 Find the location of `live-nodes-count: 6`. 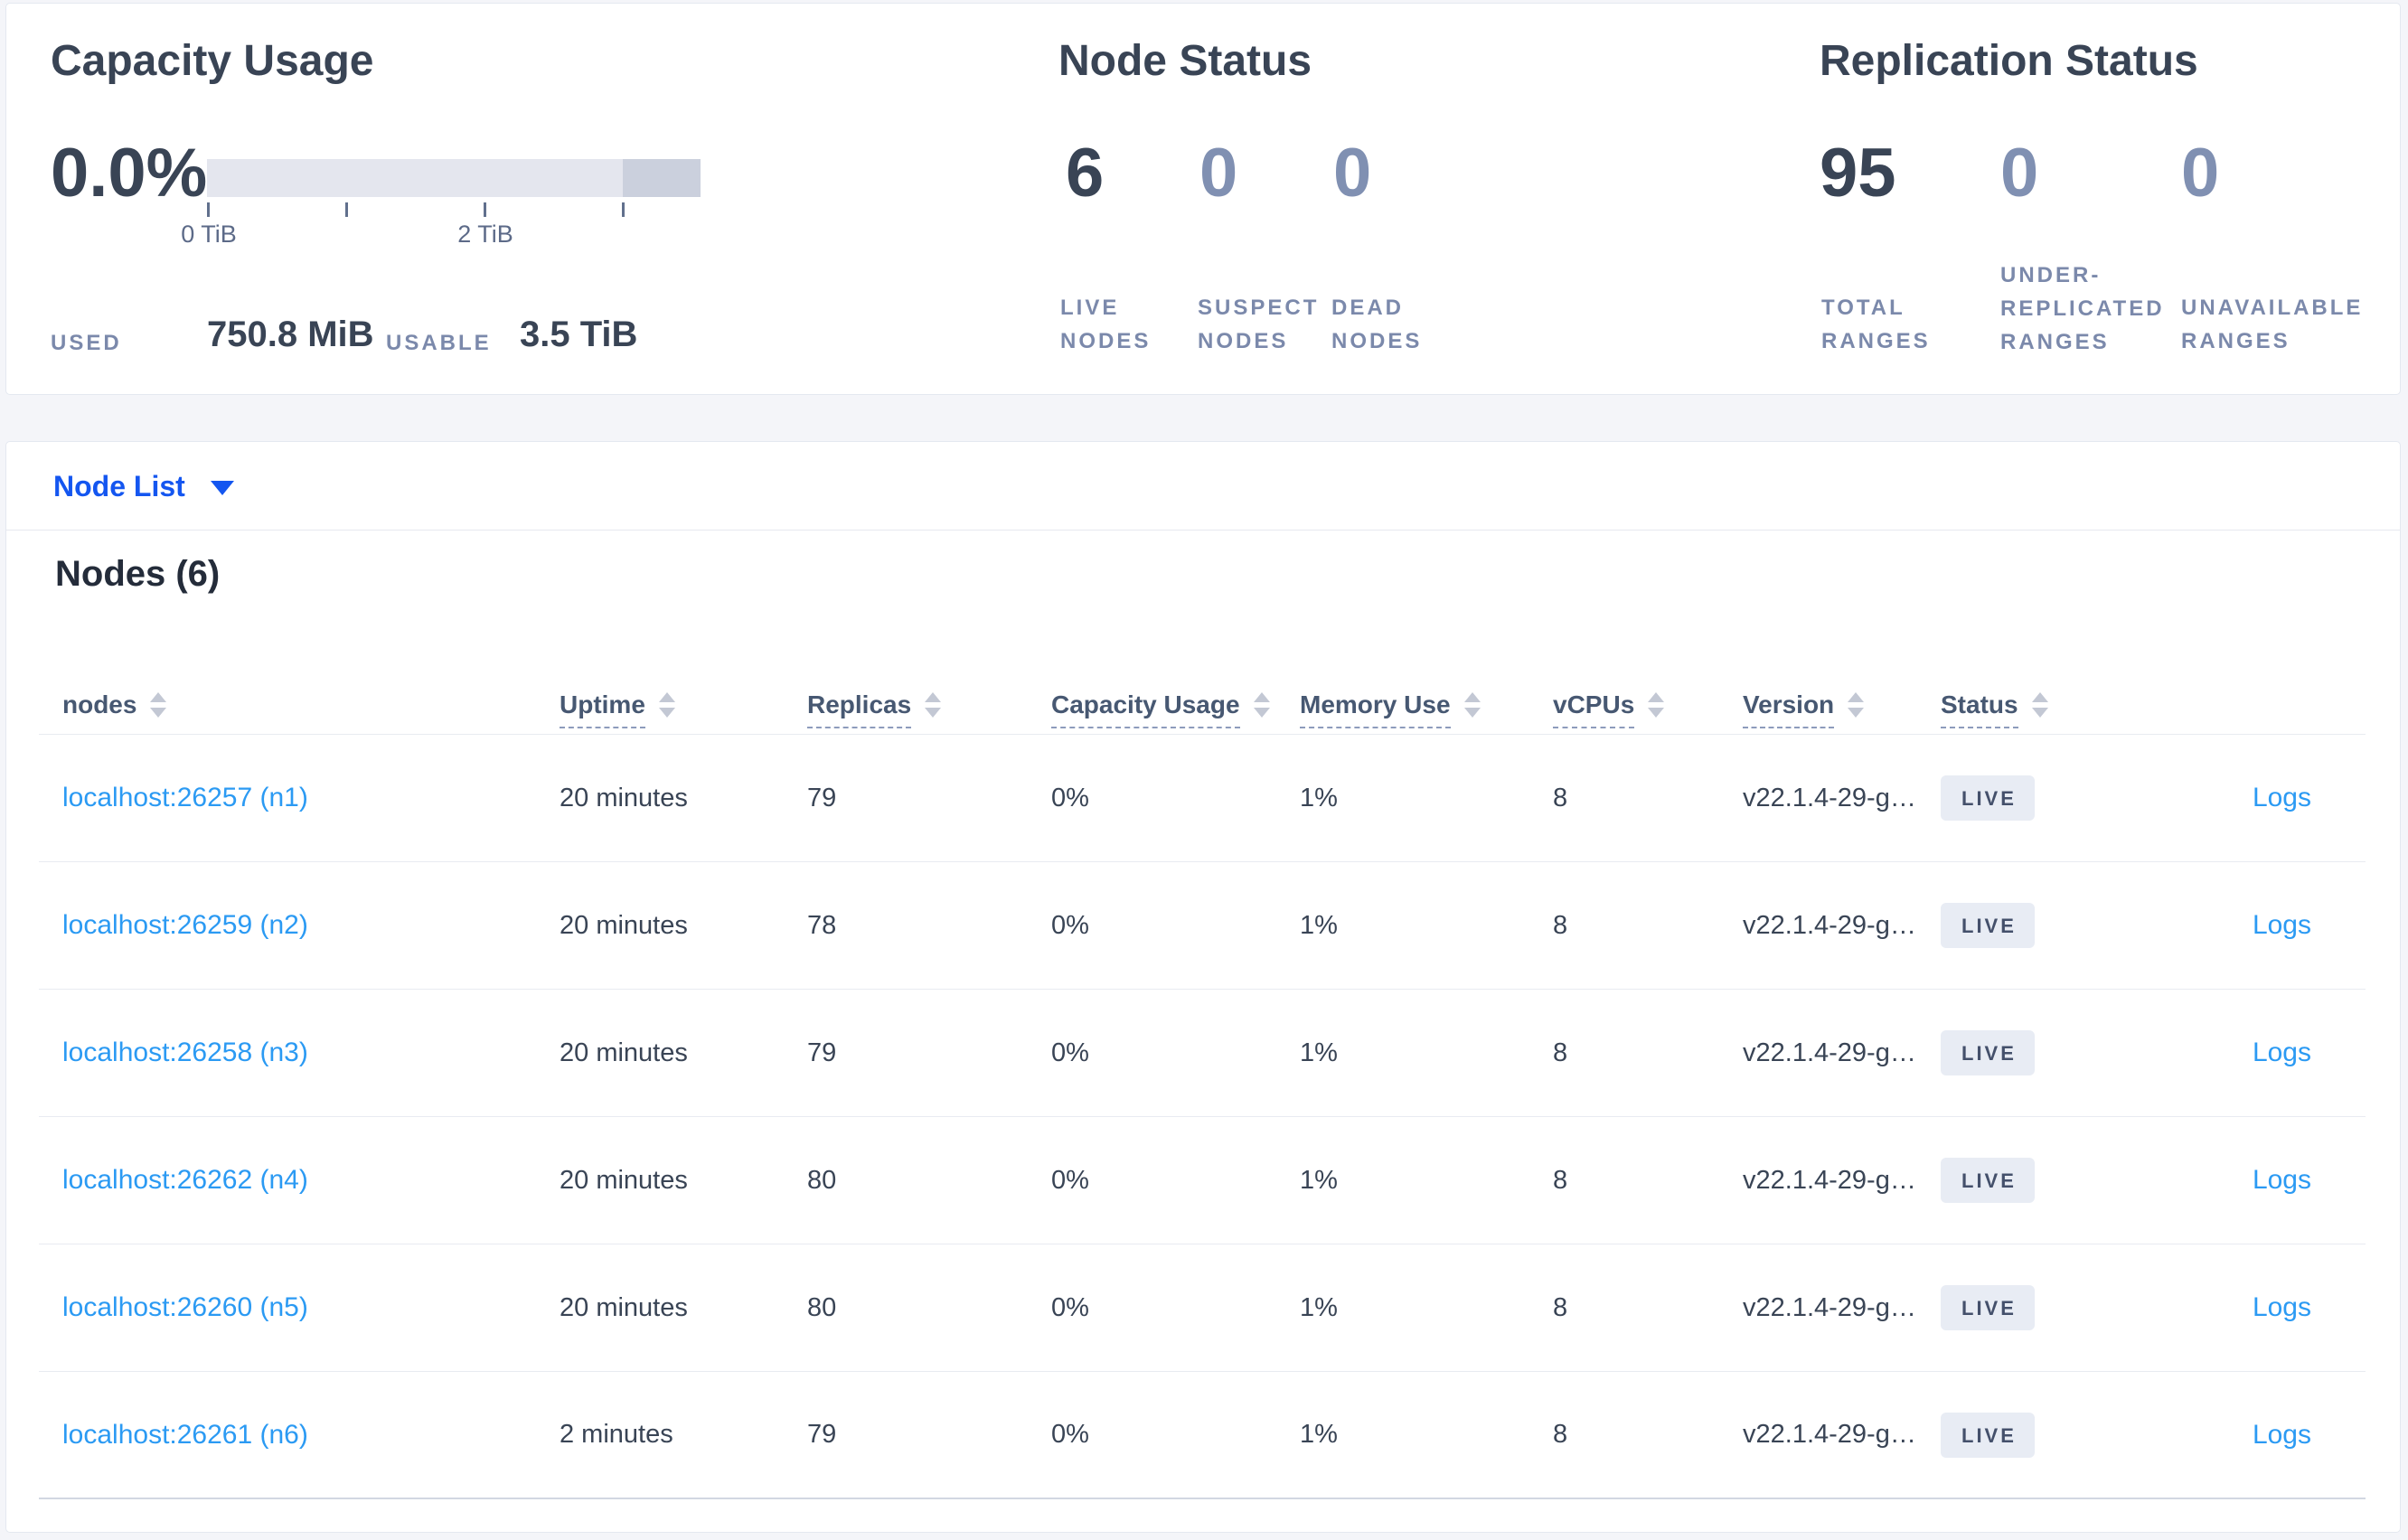

live-nodes-count: 6 is located at coordinates (1085, 173).